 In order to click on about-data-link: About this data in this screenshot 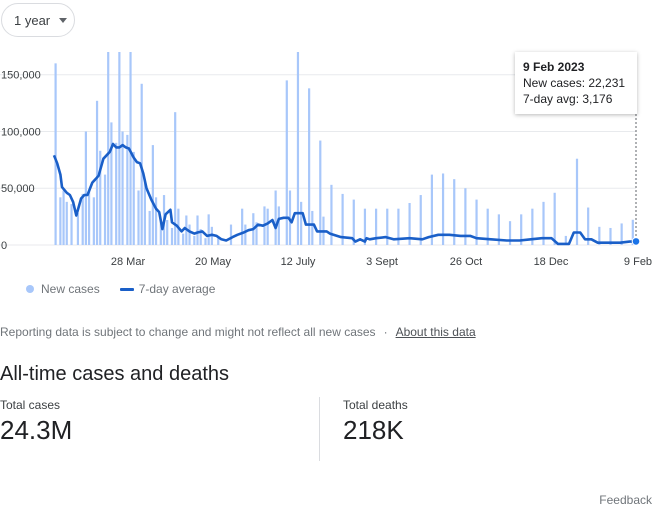, I will do `click(435, 332)`.